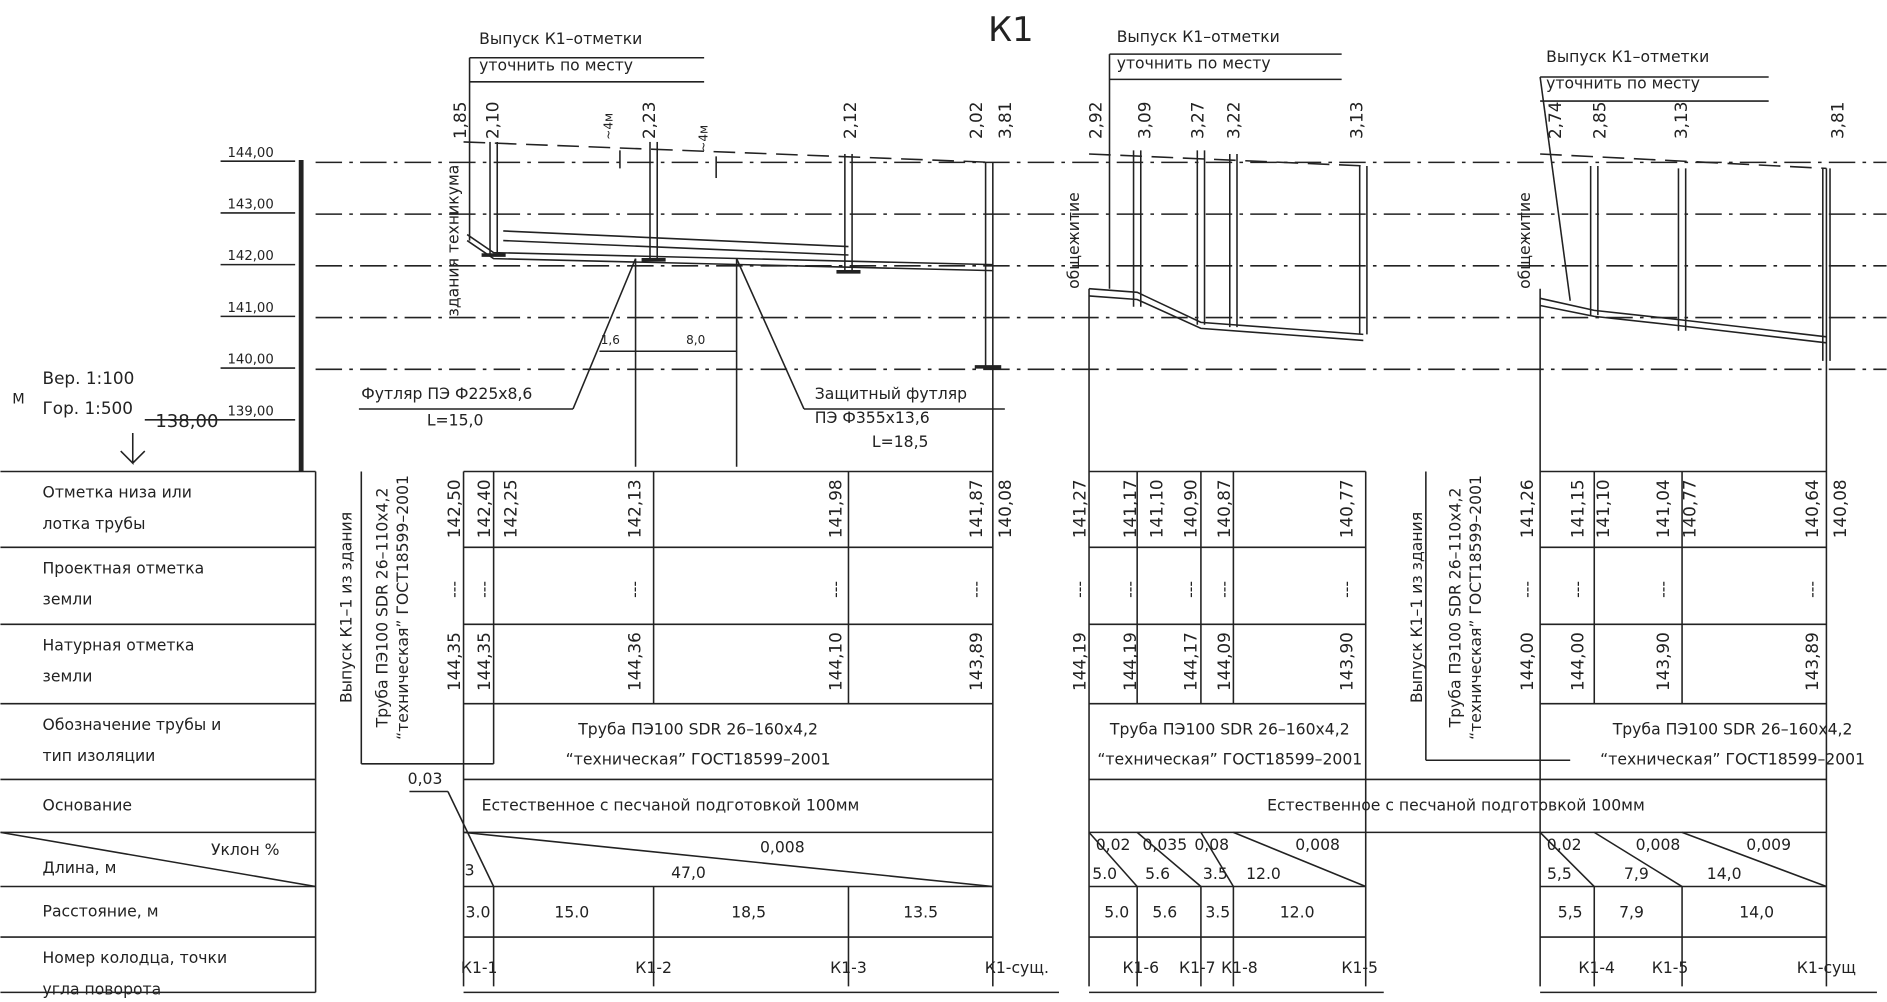  I want to click on depth-label: 2,02, so click(976, 120).